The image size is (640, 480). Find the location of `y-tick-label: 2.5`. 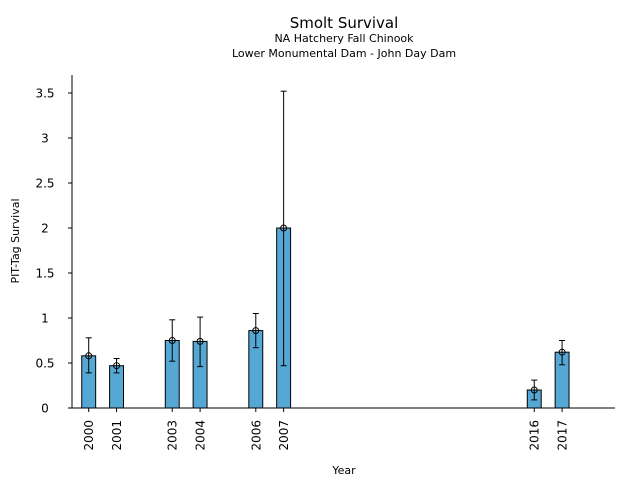

y-tick-label: 2.5 is located at coordinates (44, 184).